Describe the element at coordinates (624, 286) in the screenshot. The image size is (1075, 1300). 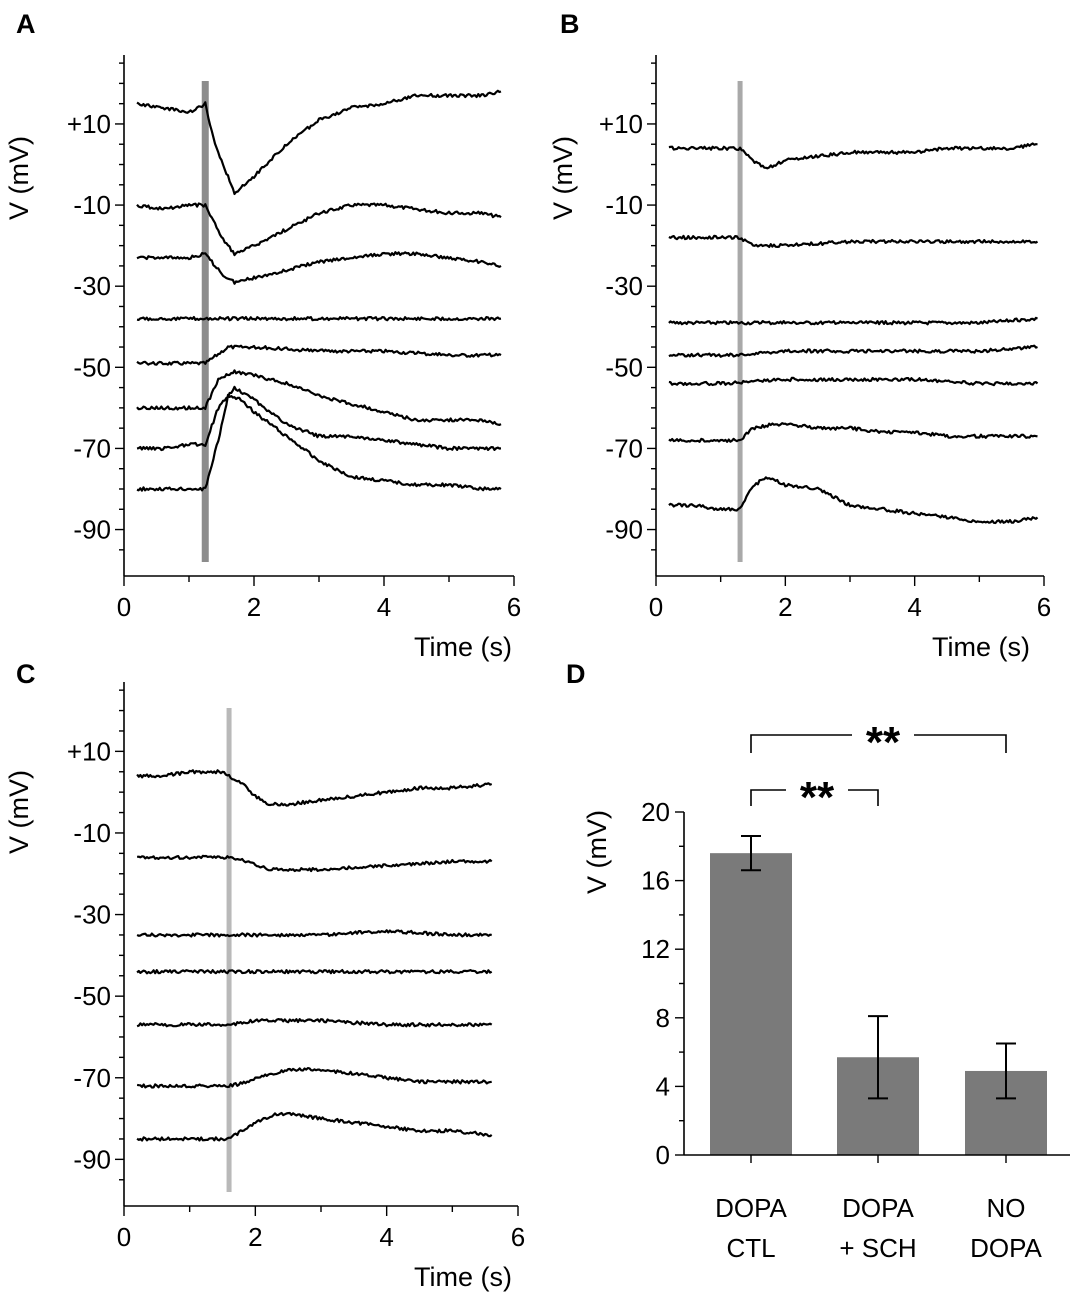
I see `panel-b-y-tick-label: -30` at that location.